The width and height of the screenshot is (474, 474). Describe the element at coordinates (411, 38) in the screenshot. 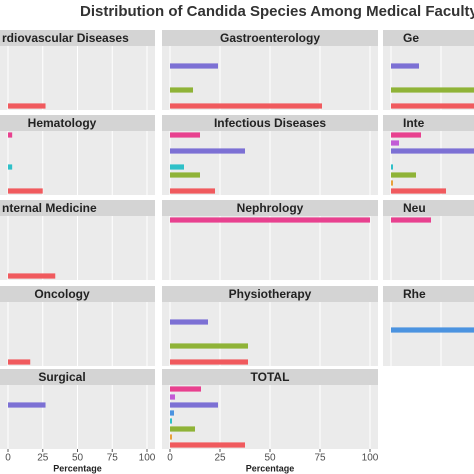

I see `facet-title: Ge` at that location.